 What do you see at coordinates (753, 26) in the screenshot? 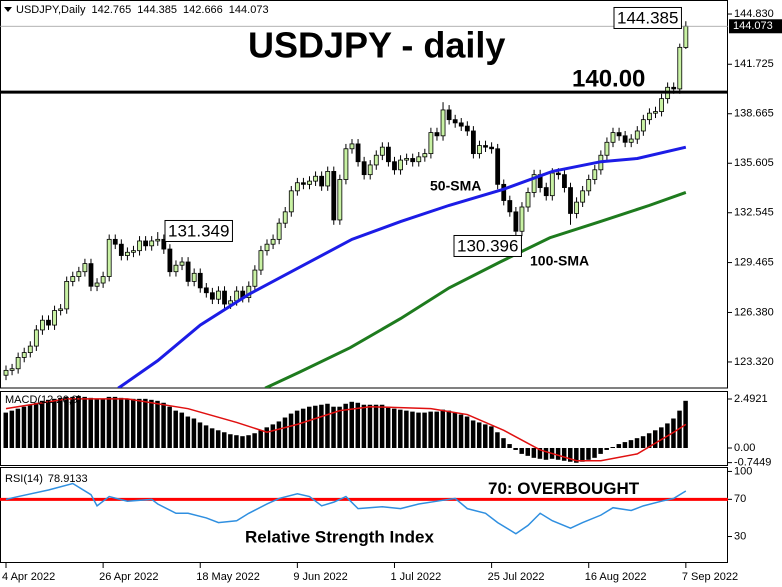
I see `price-marker-label: 144.073` at bounding box center [753, 26].